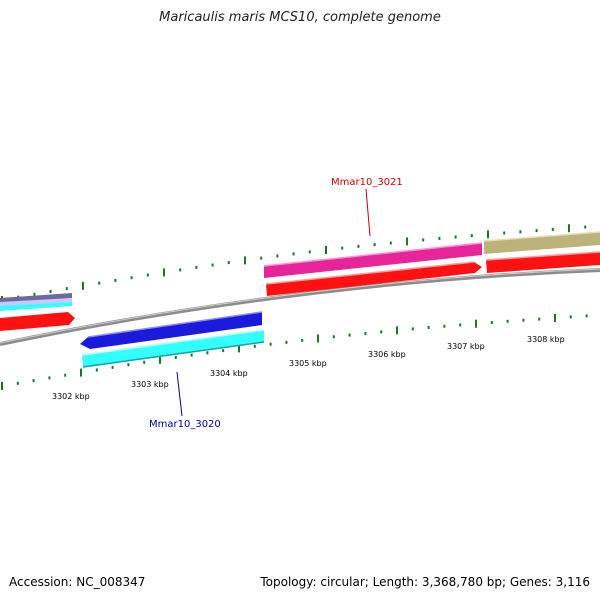  What do you see at coordinates (185, 424) in the screenshot?
I see `gene-label-mmar10-3020: Mmar10_3020` at bounding box center [185, 424].